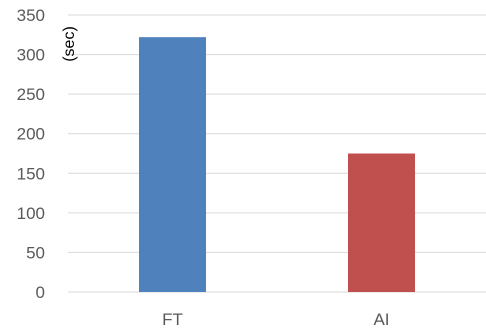 Image resolution: width=486 pixels, height=334 pixels. Describe the element at coordinates (69, 44) in the screenshot. I see `y-axis-label: (sec)` at that location.